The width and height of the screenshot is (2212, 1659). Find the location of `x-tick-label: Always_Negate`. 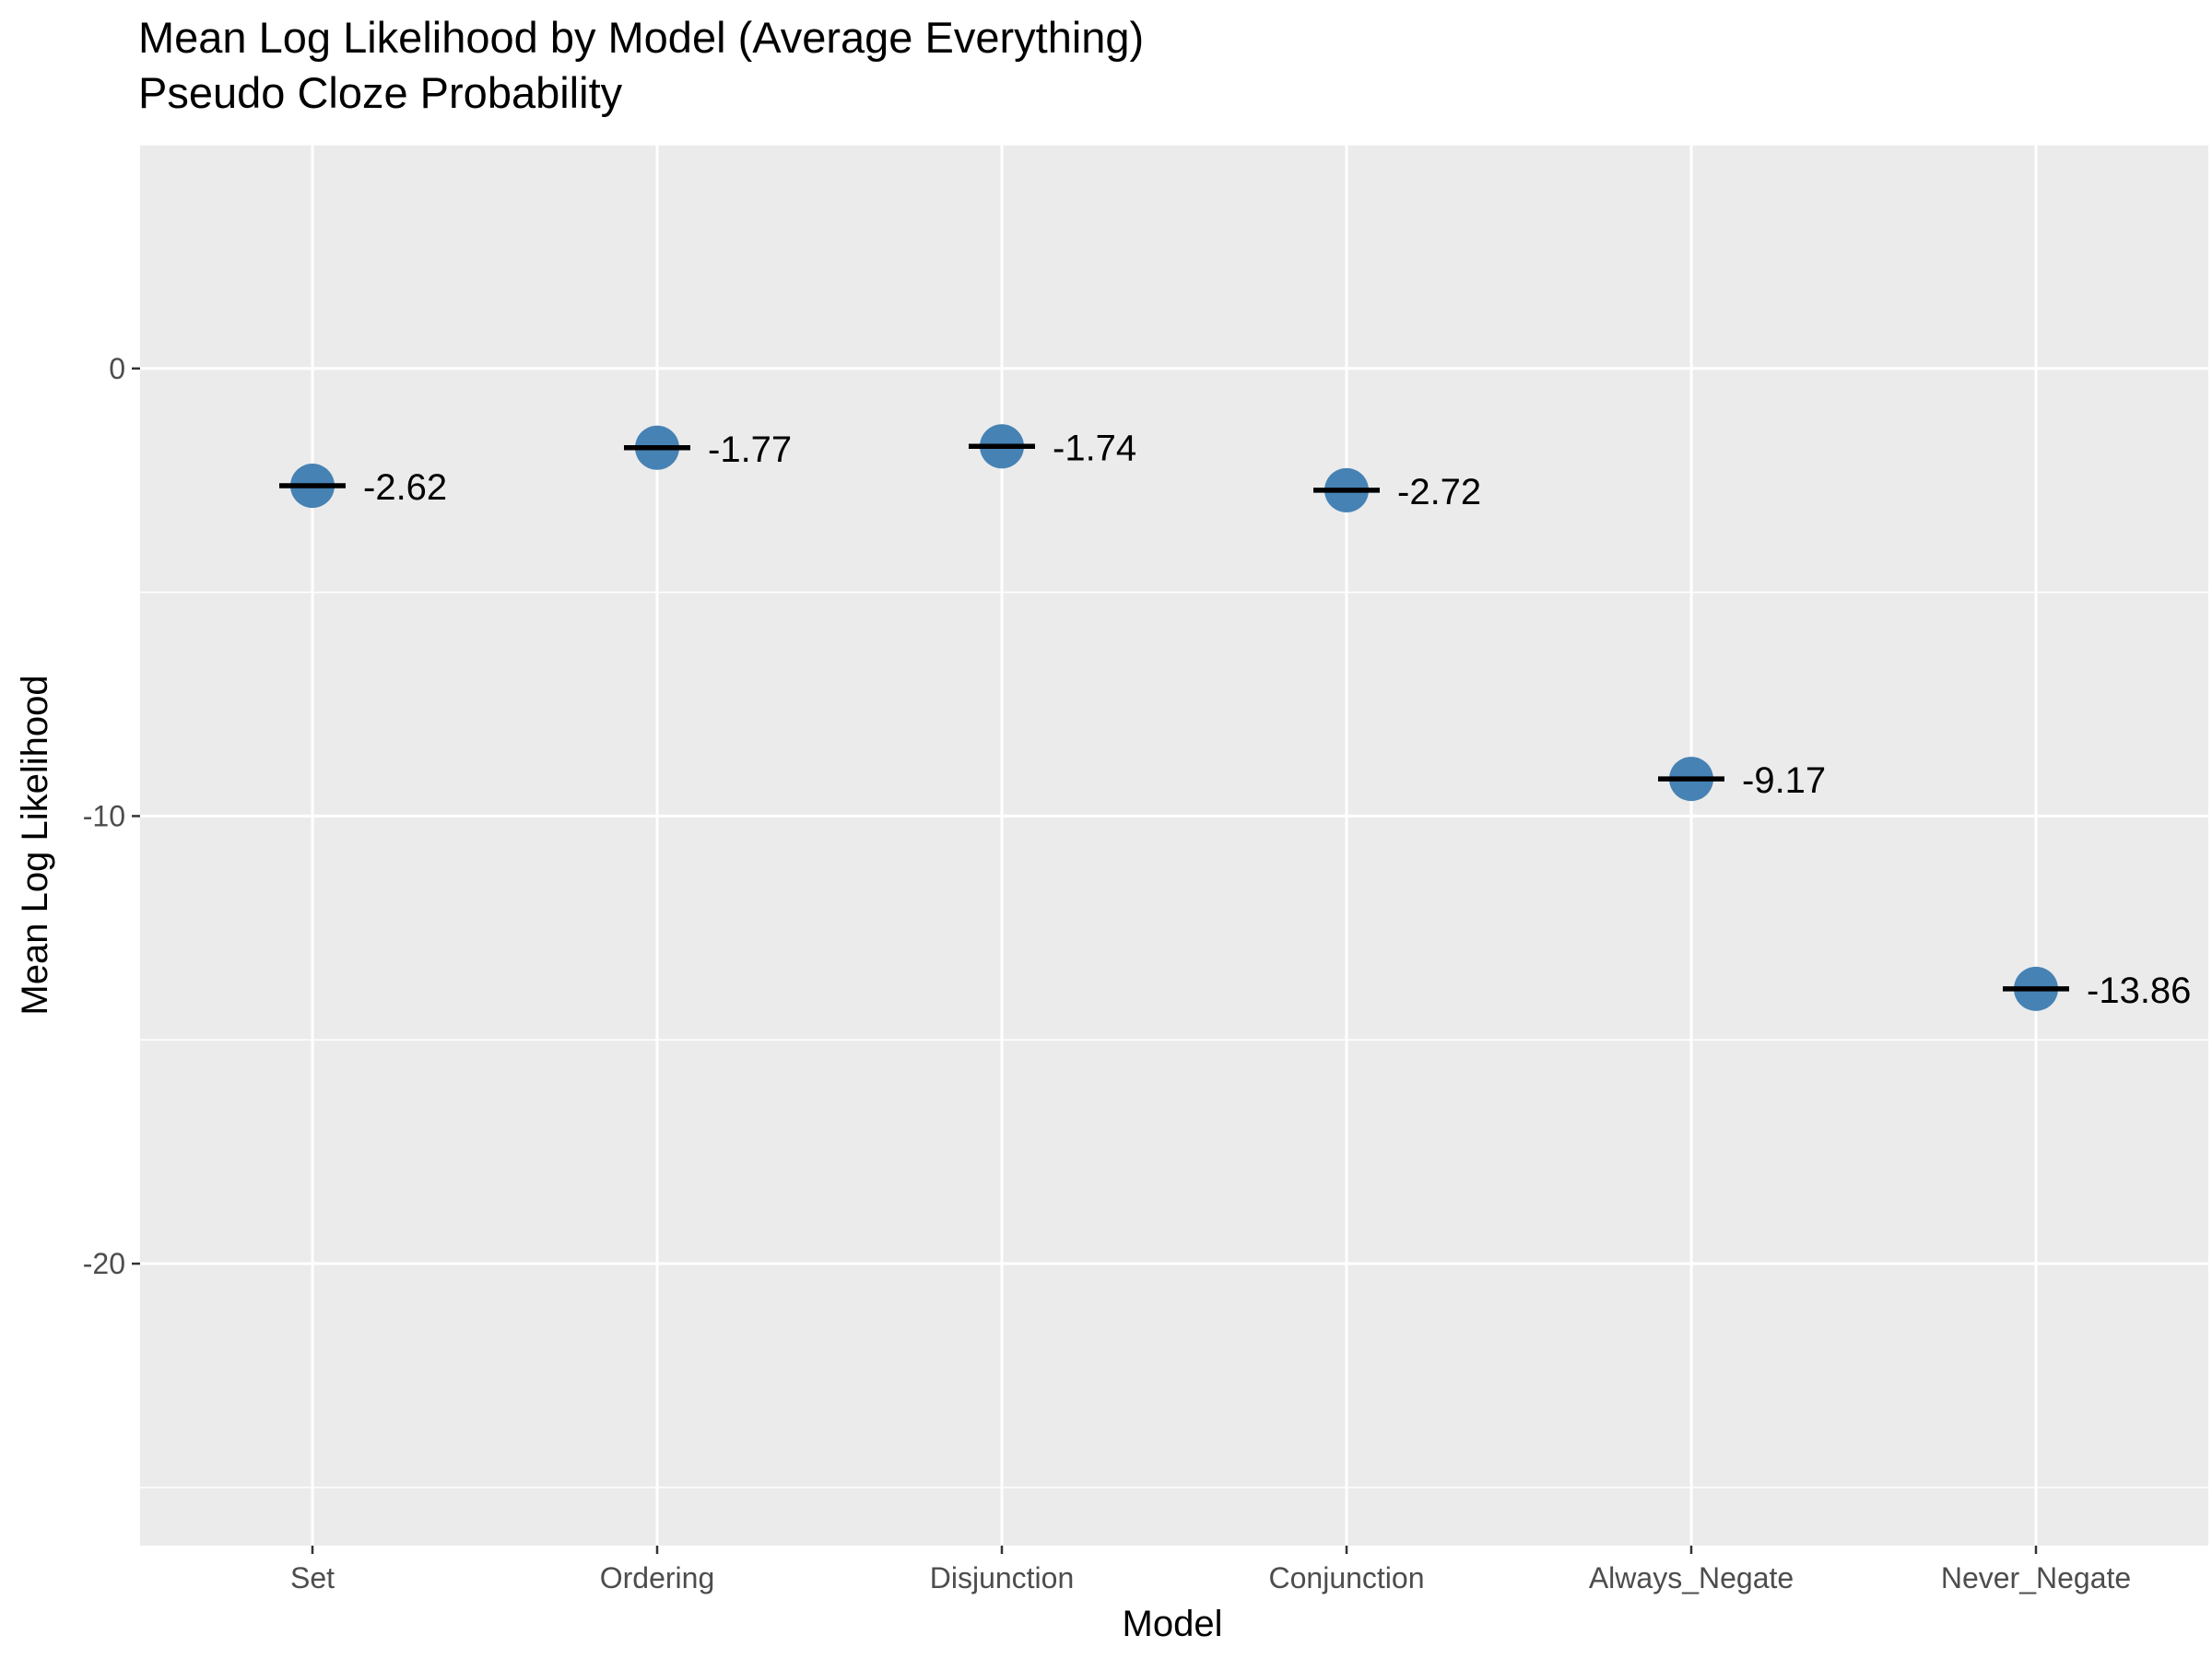

x-tick-label: Always_Negate is located at coordinates (1691, 1577).